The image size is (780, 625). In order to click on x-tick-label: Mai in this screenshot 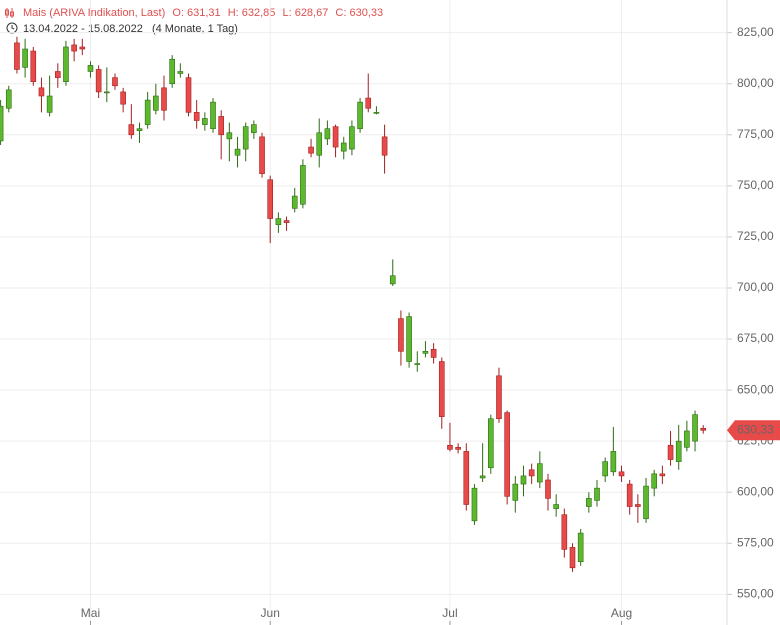, I will do `click(90, 613)`.